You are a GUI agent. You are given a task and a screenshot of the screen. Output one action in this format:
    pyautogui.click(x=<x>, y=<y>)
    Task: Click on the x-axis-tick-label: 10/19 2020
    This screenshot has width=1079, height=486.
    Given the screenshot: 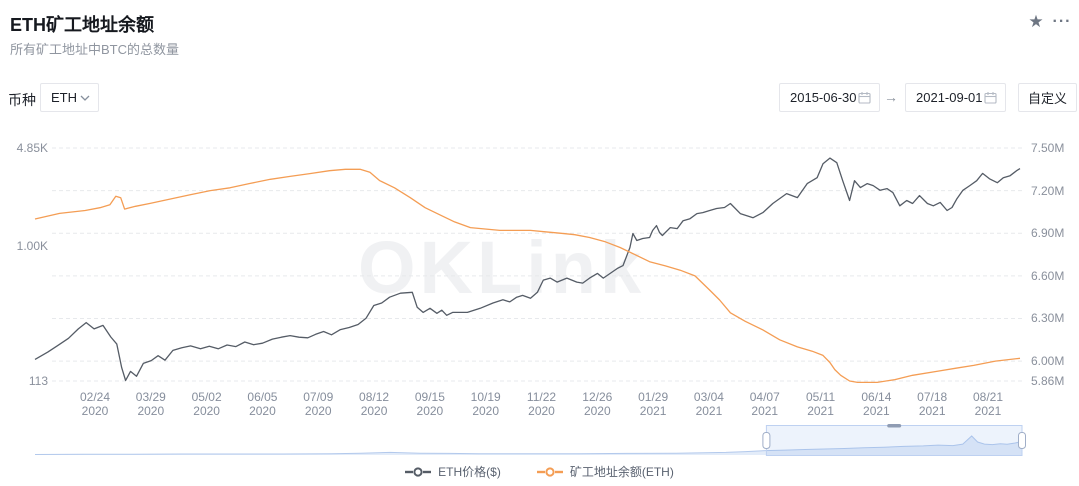 What is the action you would take?
    pyautogui.click(x=485, y=404)
    